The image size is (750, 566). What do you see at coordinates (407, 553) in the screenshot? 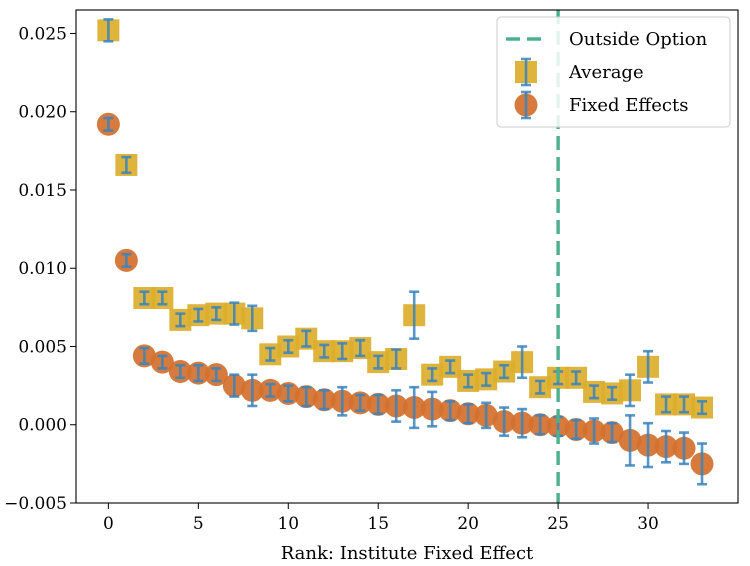
I see `x-axis-label: Rank: Institute Fixed Effect` at bounding box center [407, 553].